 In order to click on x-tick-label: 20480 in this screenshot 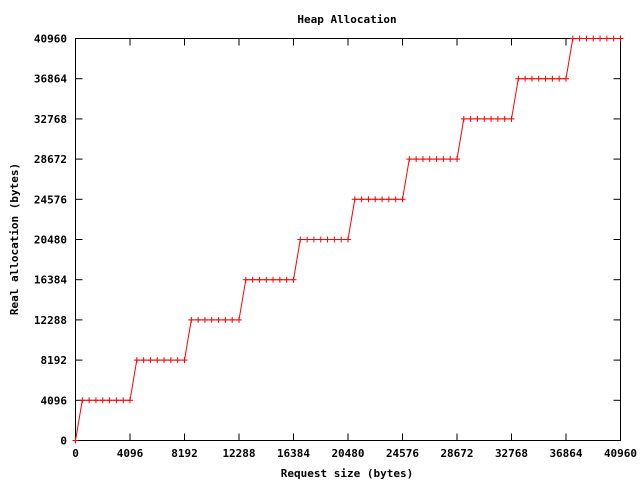, I will do `click(347, 453)`.